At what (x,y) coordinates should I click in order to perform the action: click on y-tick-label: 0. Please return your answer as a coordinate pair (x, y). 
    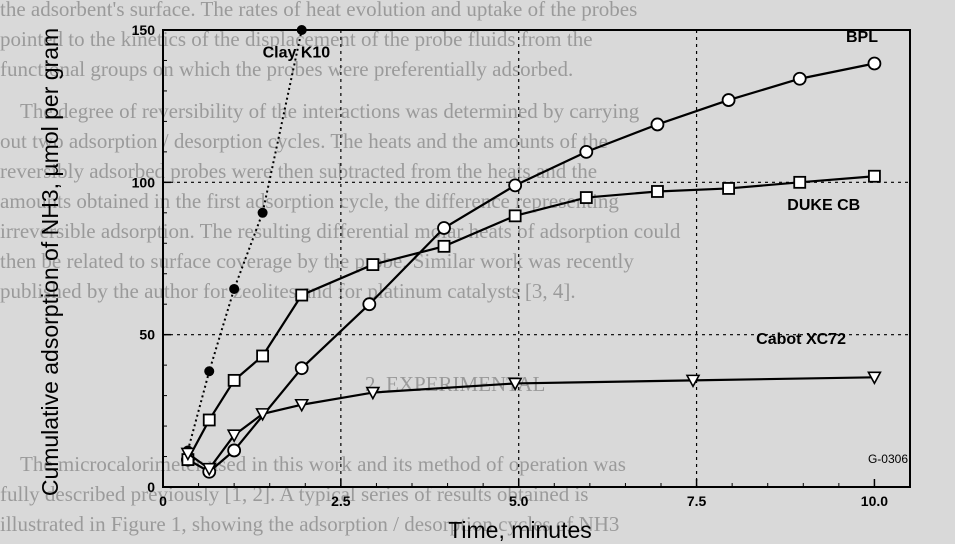
    Looking at the image, I should click on (151, 487).